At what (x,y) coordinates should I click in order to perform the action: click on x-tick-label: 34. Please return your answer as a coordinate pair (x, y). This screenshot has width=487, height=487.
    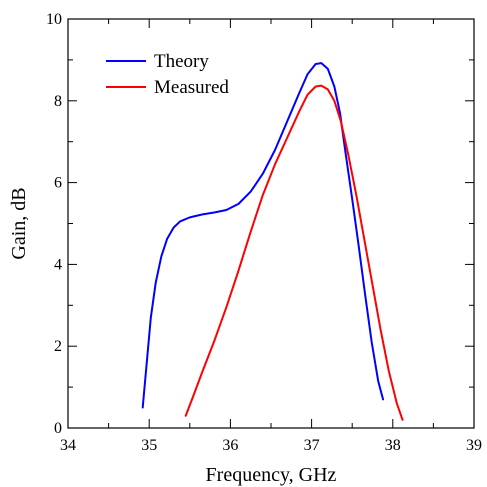
    Looking at the image, I should click on (68, 445).